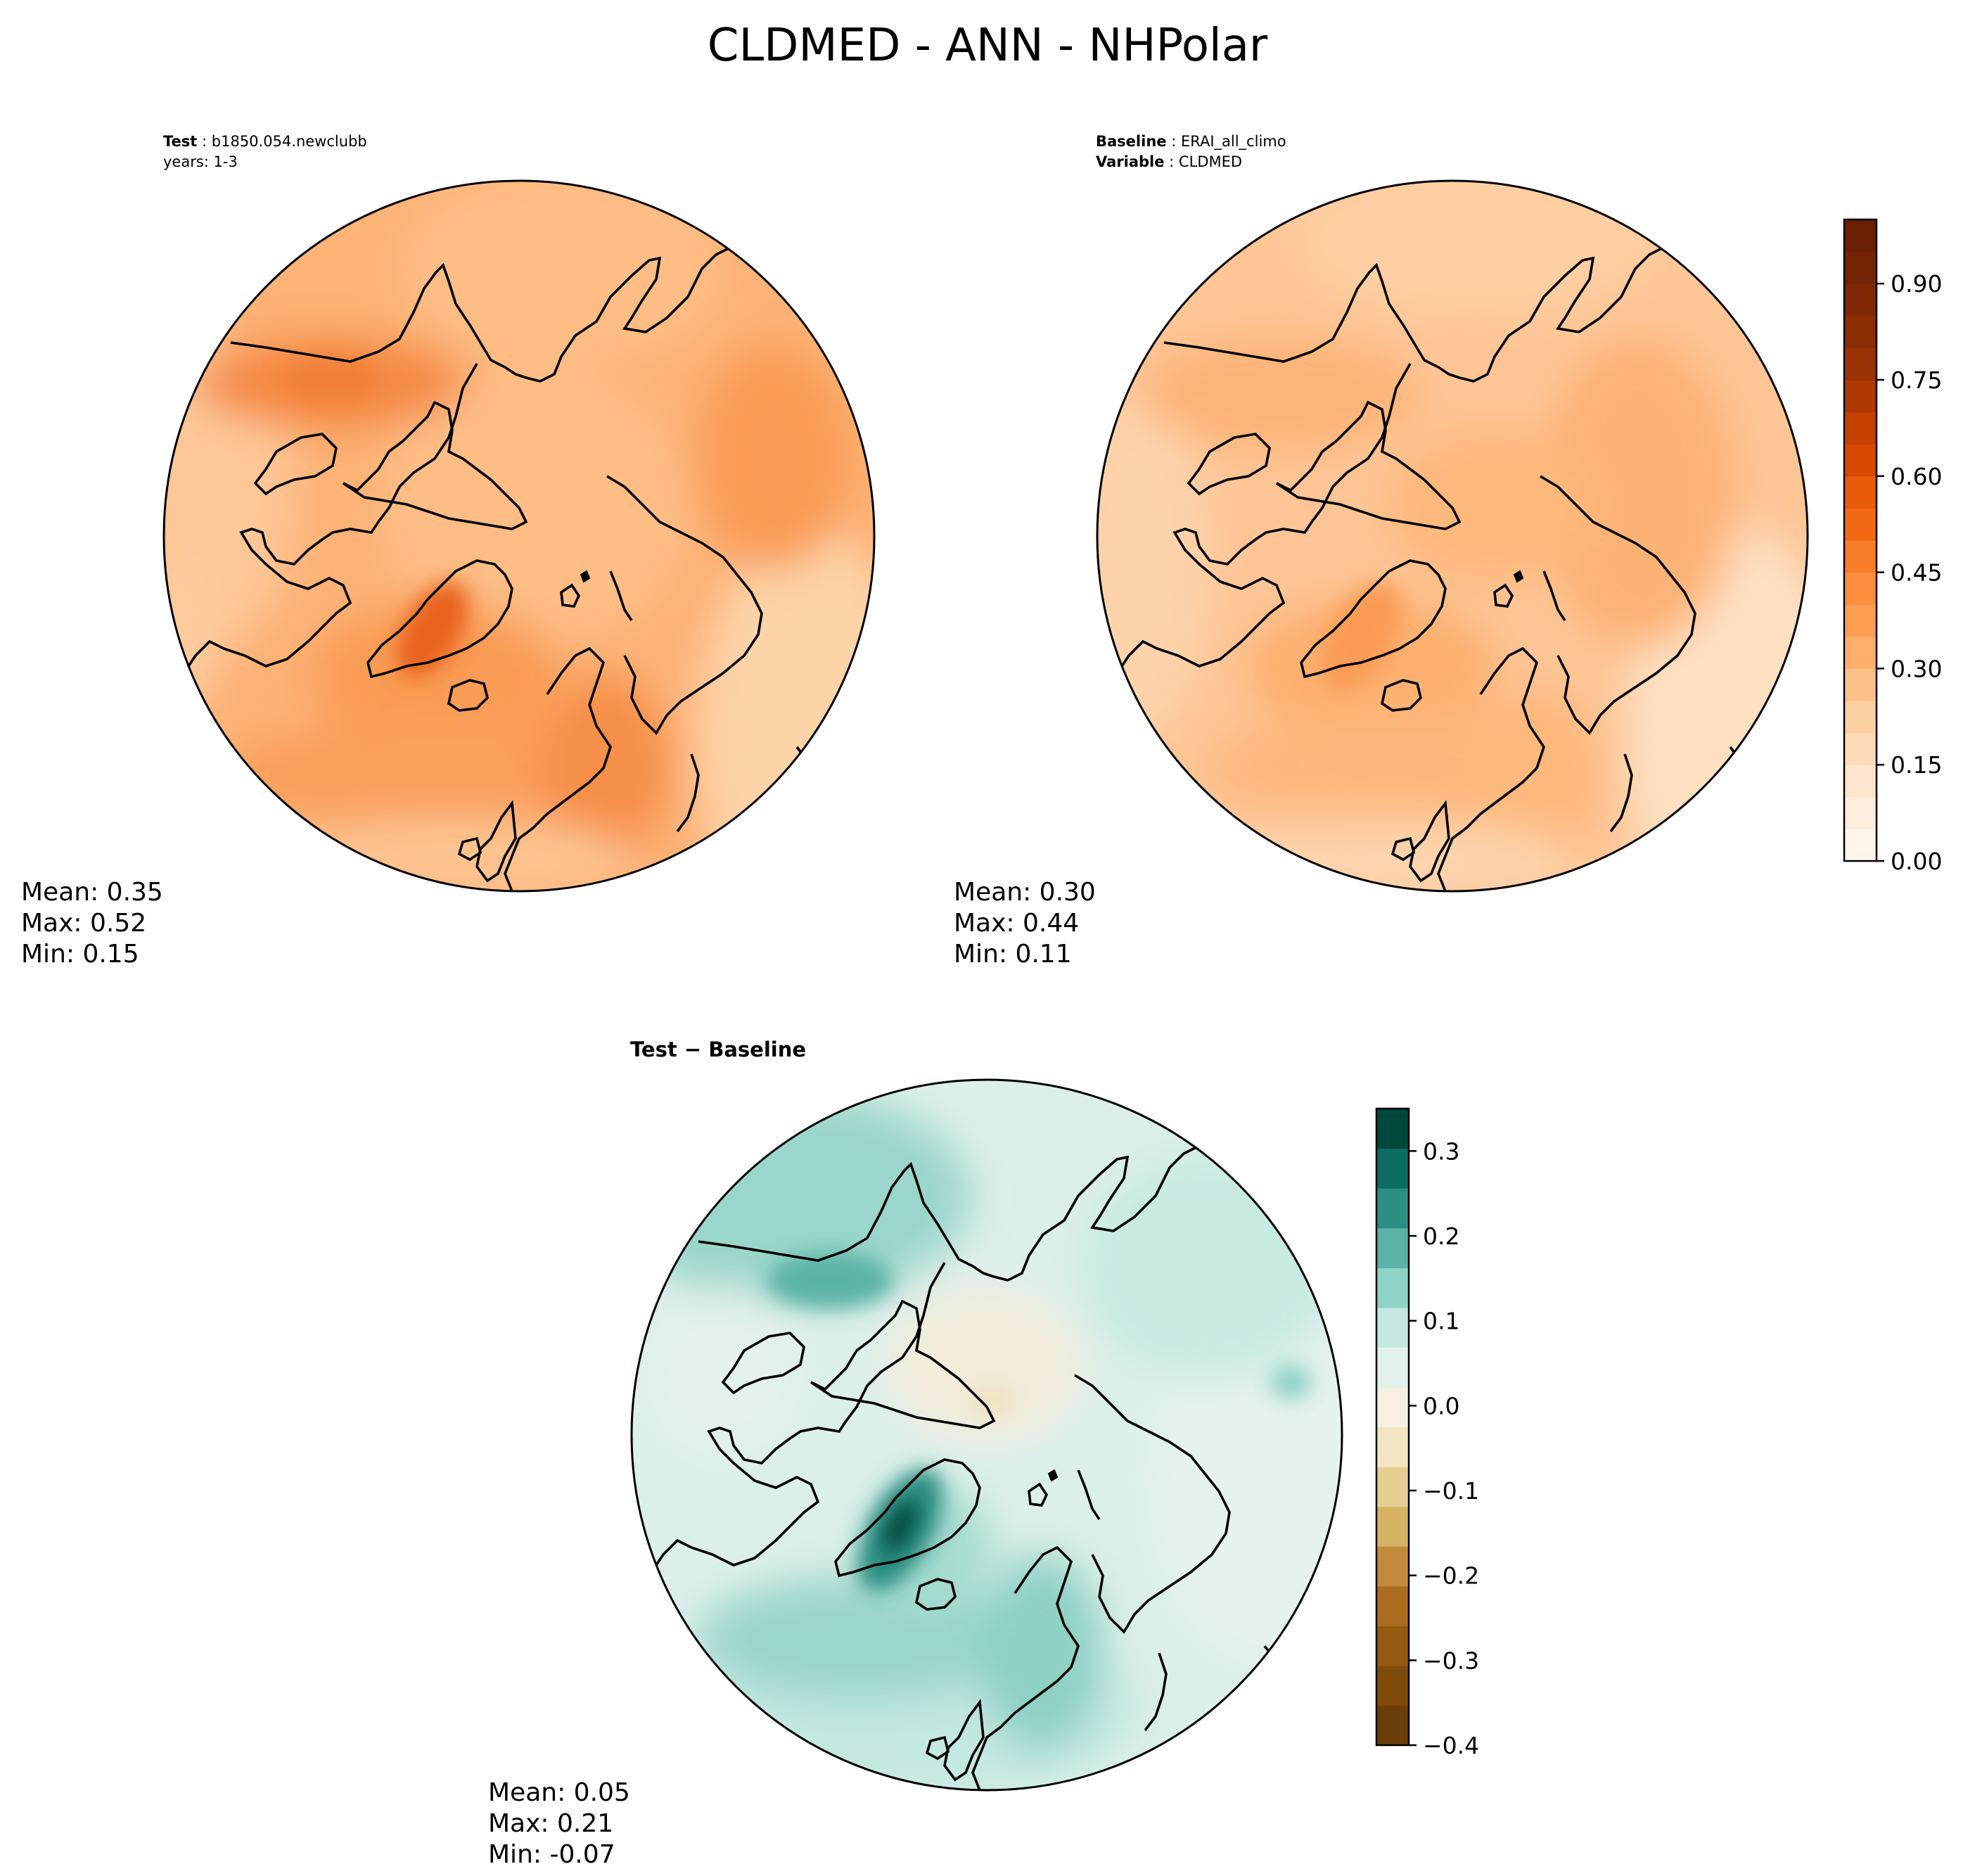  I want to click on colorbar-main-tick-label: 0.60, so click(1916, 477).